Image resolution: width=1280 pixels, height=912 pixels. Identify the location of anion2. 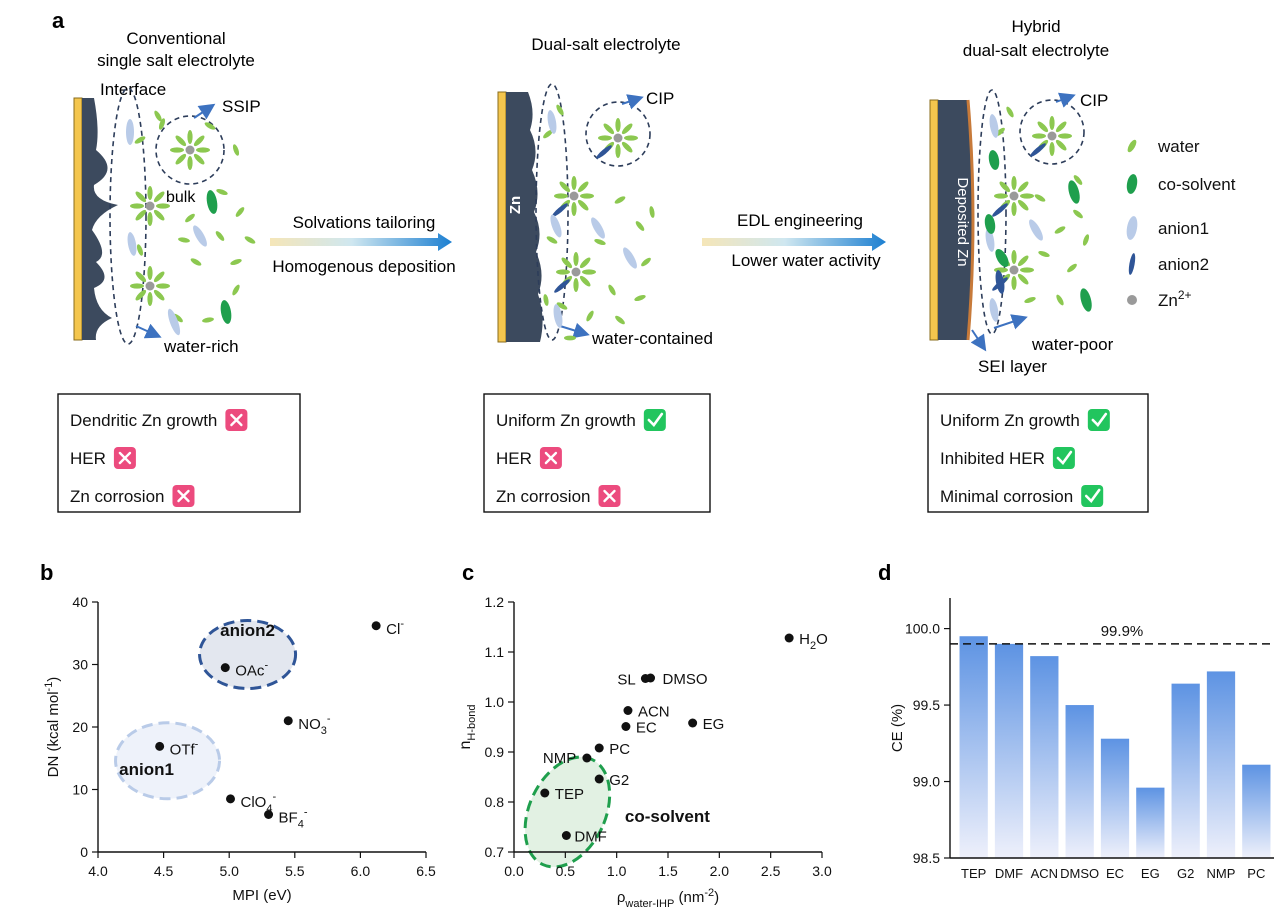
(1000, 282).